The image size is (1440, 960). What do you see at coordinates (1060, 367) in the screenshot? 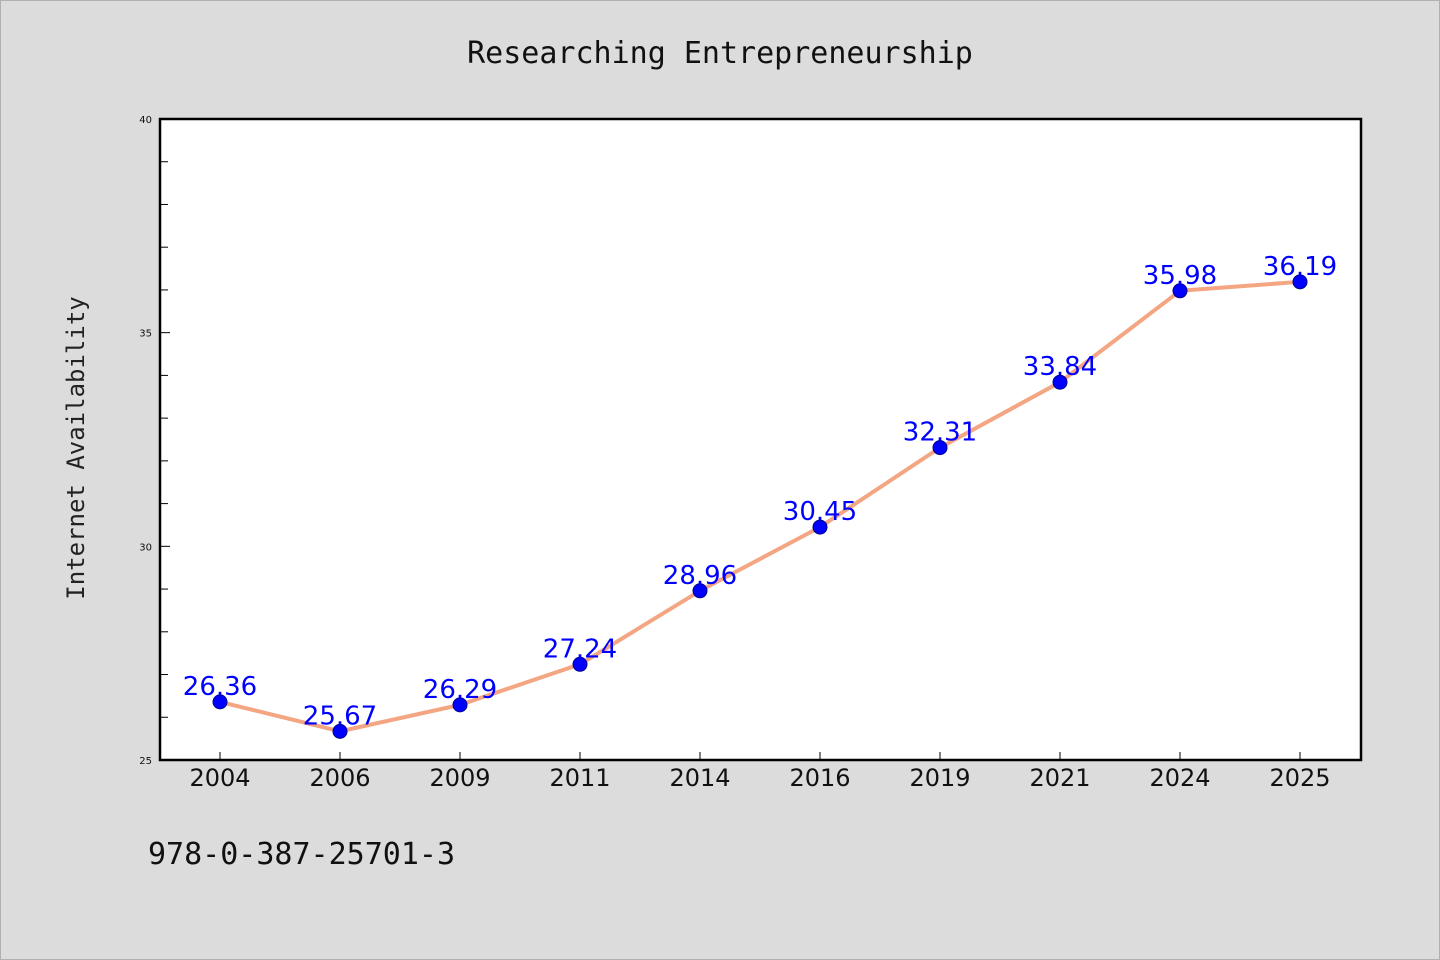
I see `data-label: 33.84` at bounding box center [1060, 367].